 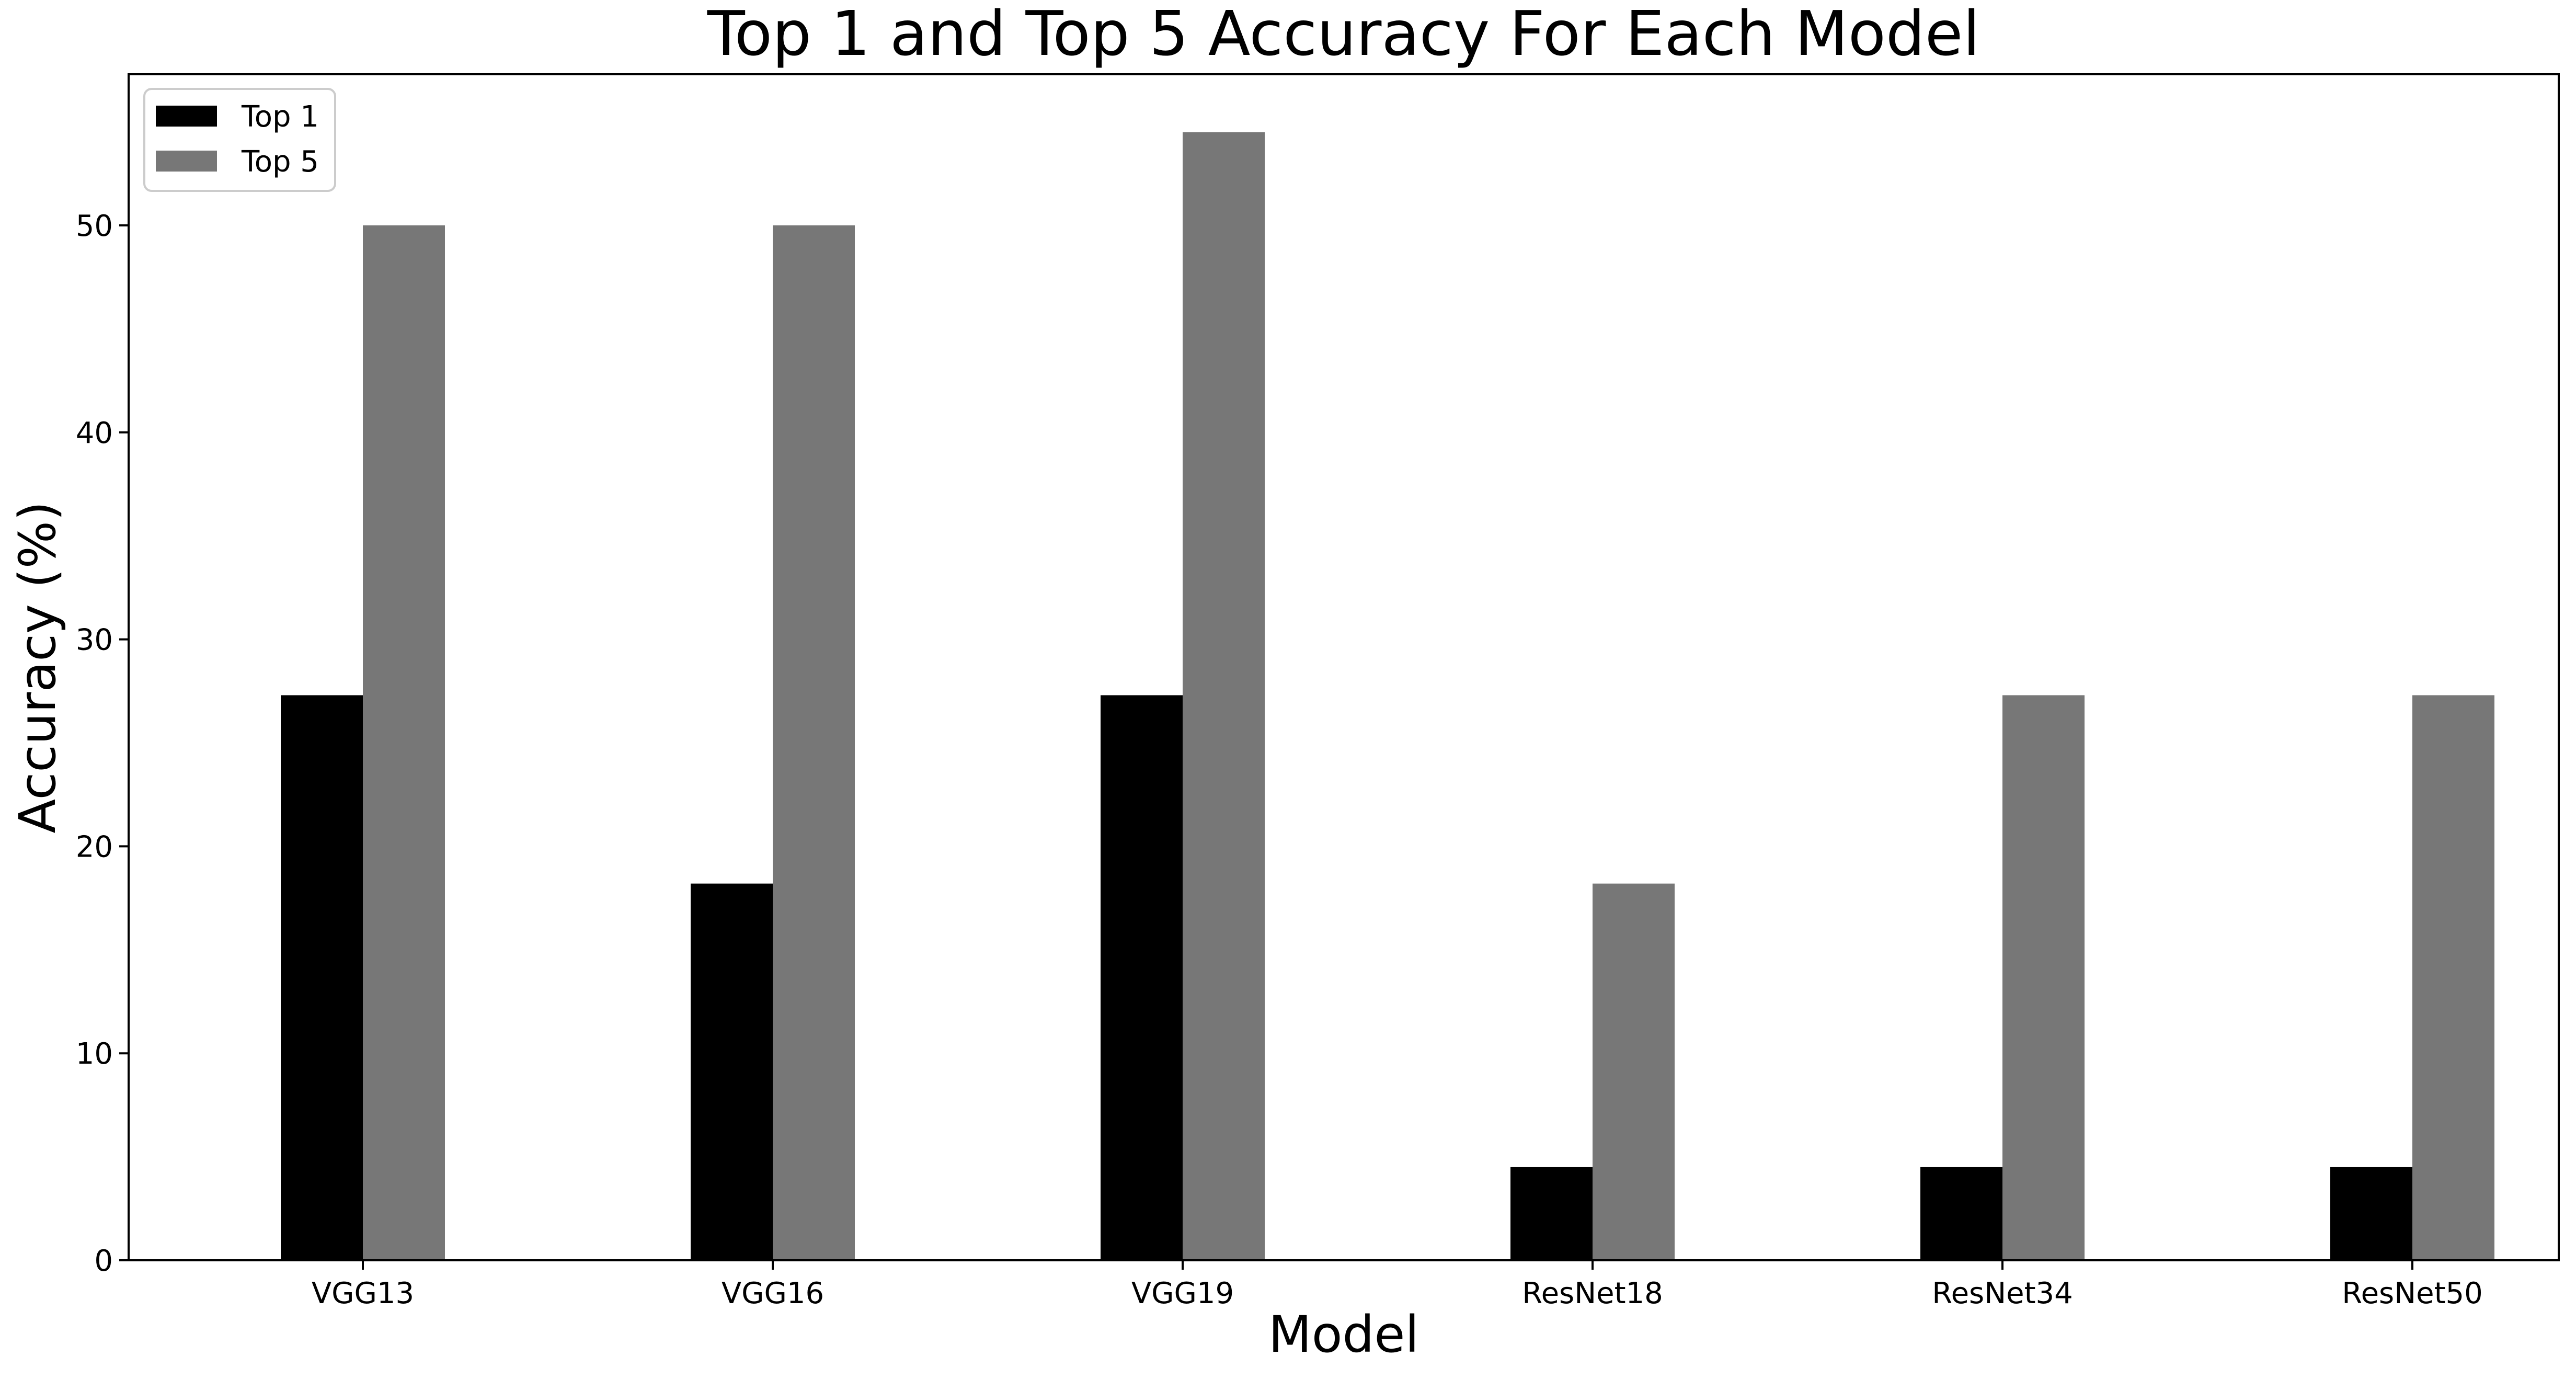 What do you see at coordinates (1182, 1293) in the screenshot?
I see `x-tick-label: VGG19` at bounding box center [1182, 1293].